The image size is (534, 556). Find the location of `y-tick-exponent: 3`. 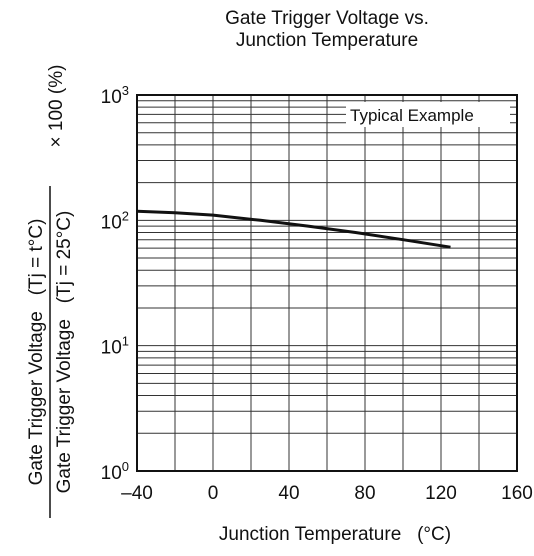

y-tick-exponent: 3 is located at coordinates (125, 90).